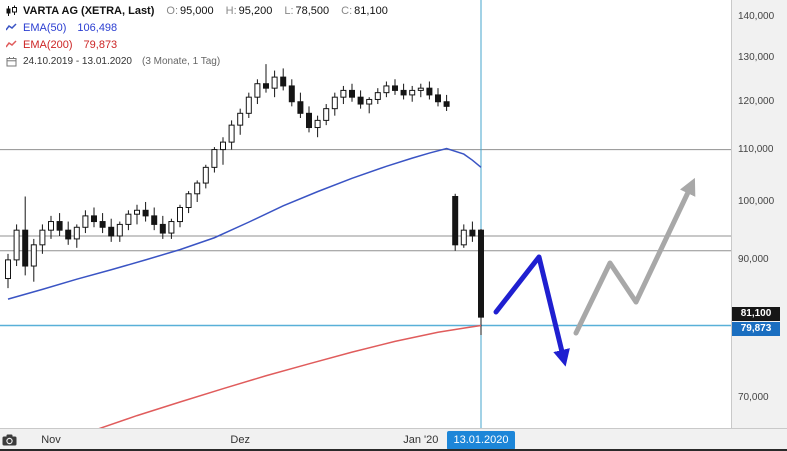  What do you see at coordinates (240, 440) in the screenshot?
I see `x-axis-label: Dez` at bounding box center [240, 440].